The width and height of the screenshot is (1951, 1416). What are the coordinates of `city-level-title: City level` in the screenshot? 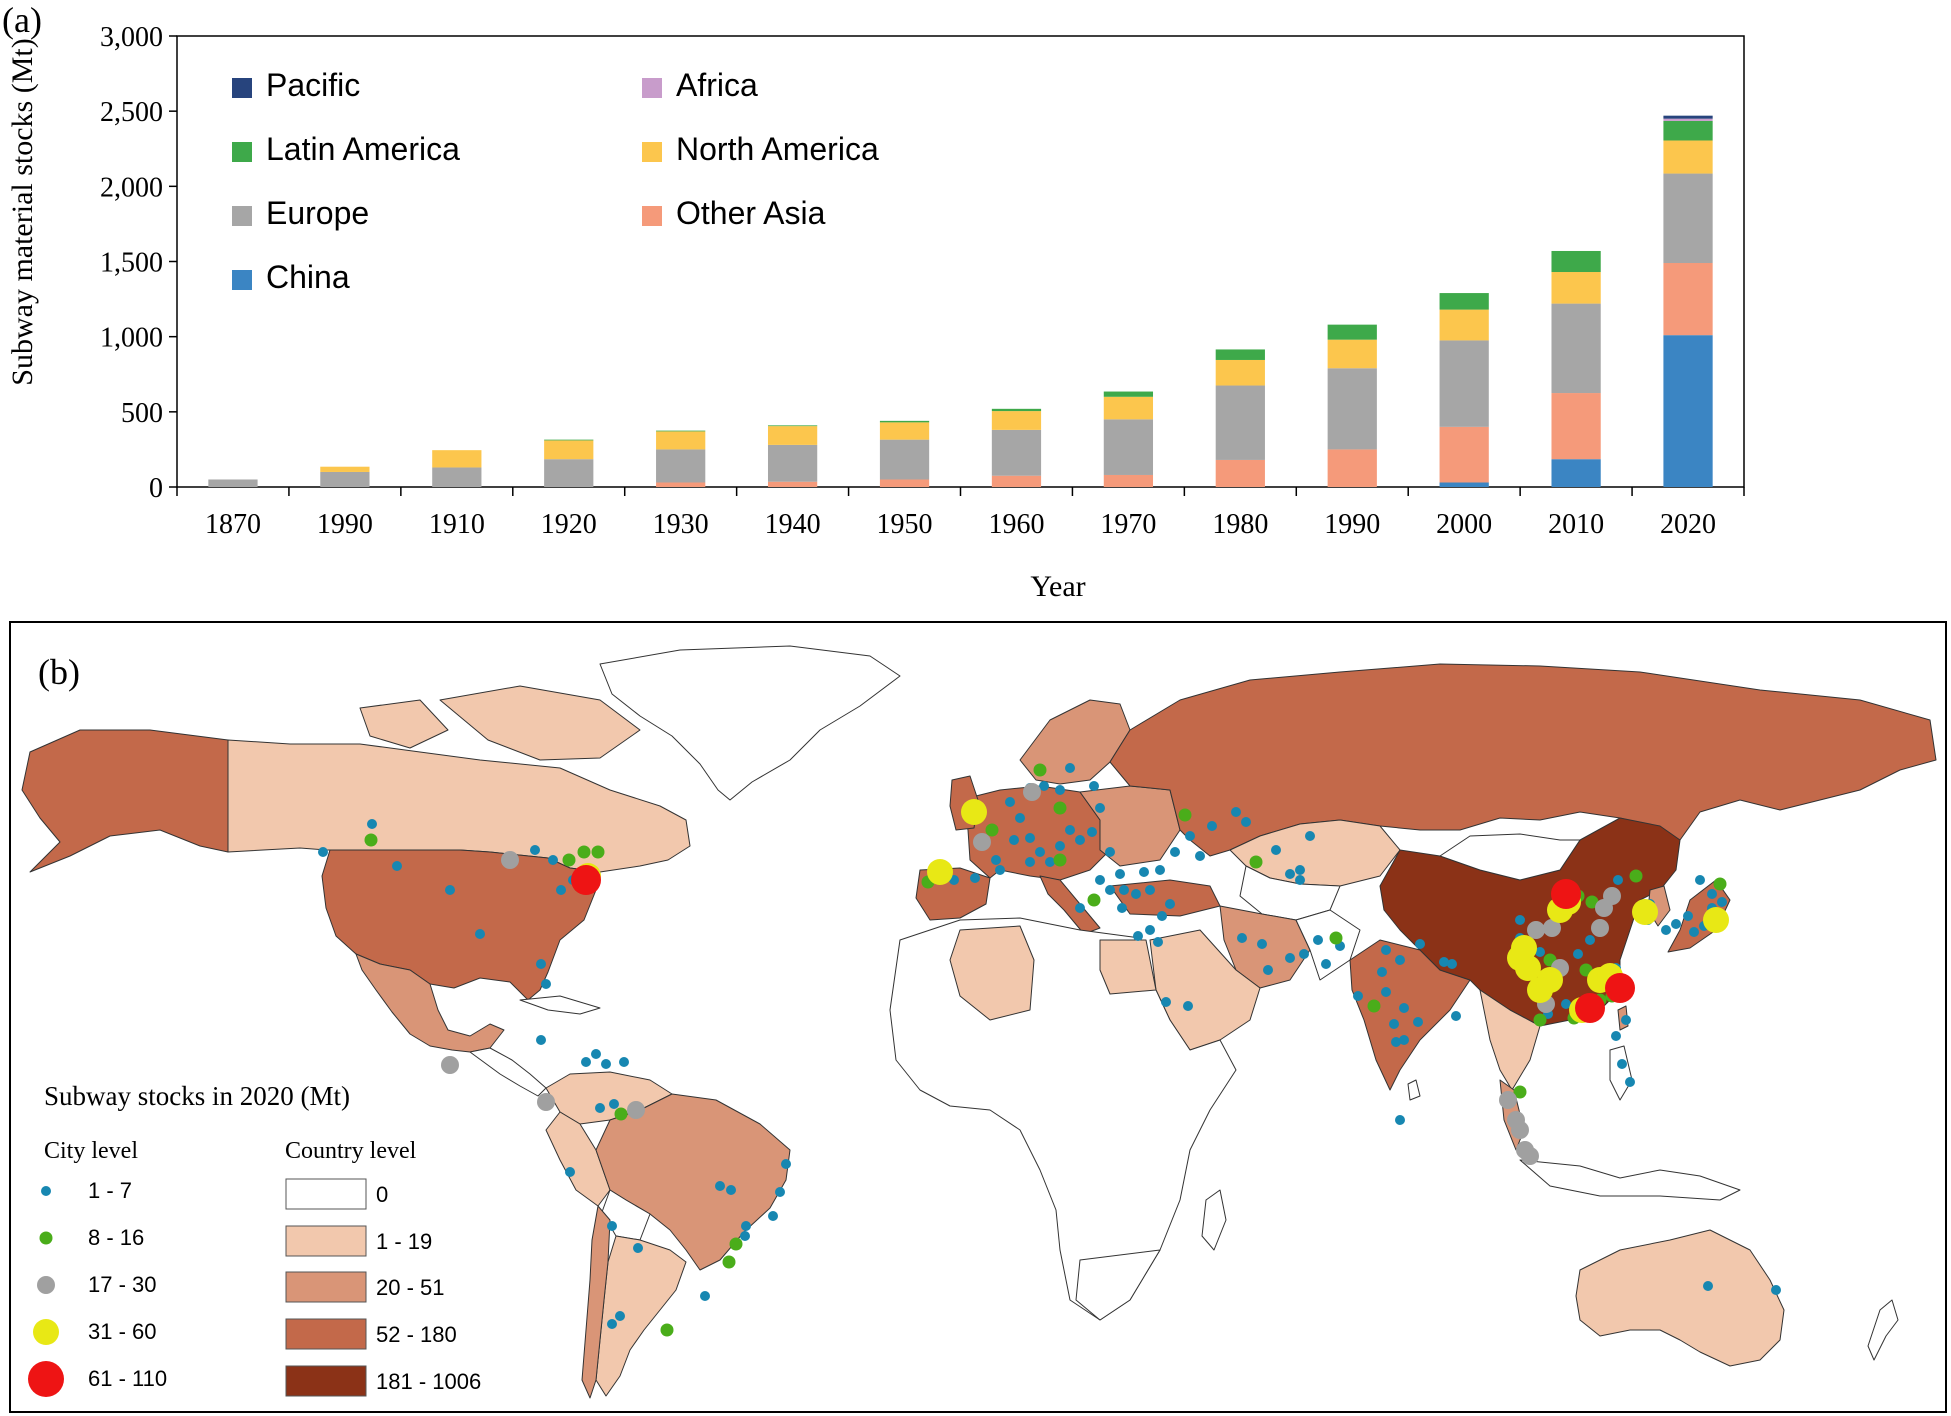 It's located at (91, 1151).